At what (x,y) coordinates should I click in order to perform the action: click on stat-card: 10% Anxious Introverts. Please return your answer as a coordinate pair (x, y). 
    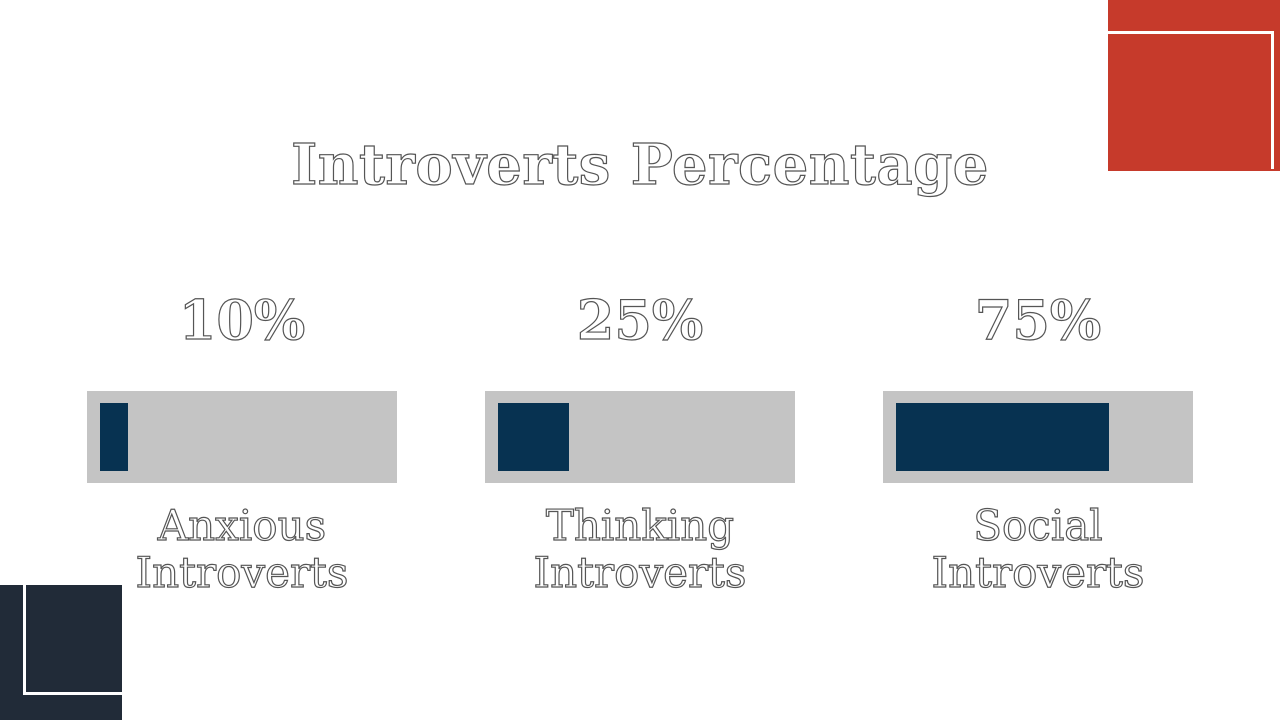
    Looking at the image, I should click on (242, 438).